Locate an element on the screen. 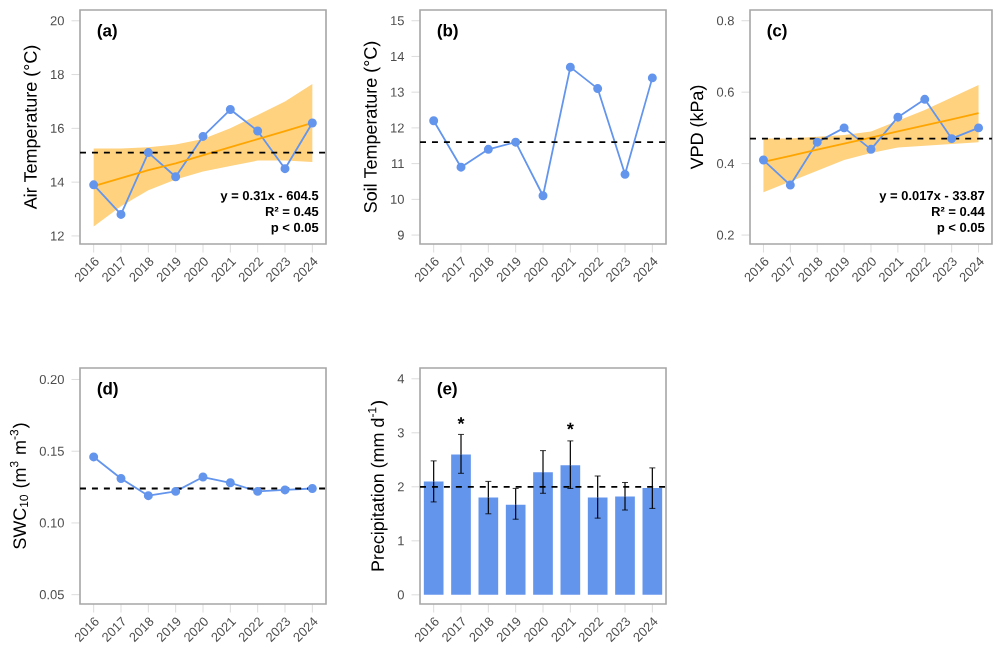 Image resolution: width=1000 pixels, height=662 pixels. text: (c) is located at coordinates (777, 32).